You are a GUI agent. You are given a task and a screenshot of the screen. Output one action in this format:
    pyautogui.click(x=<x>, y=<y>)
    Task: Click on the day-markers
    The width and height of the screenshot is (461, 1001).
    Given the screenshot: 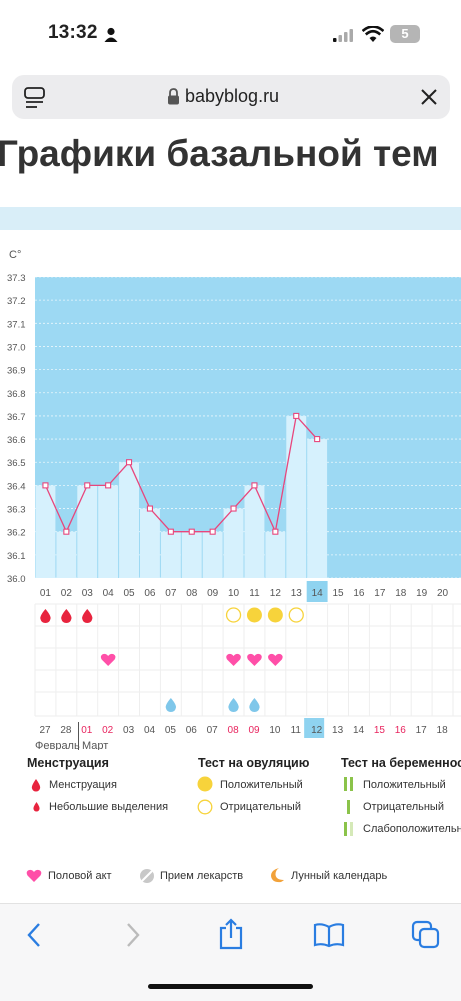 What is the action you would take?
    pyautogui.click(x=172, y=659)
    